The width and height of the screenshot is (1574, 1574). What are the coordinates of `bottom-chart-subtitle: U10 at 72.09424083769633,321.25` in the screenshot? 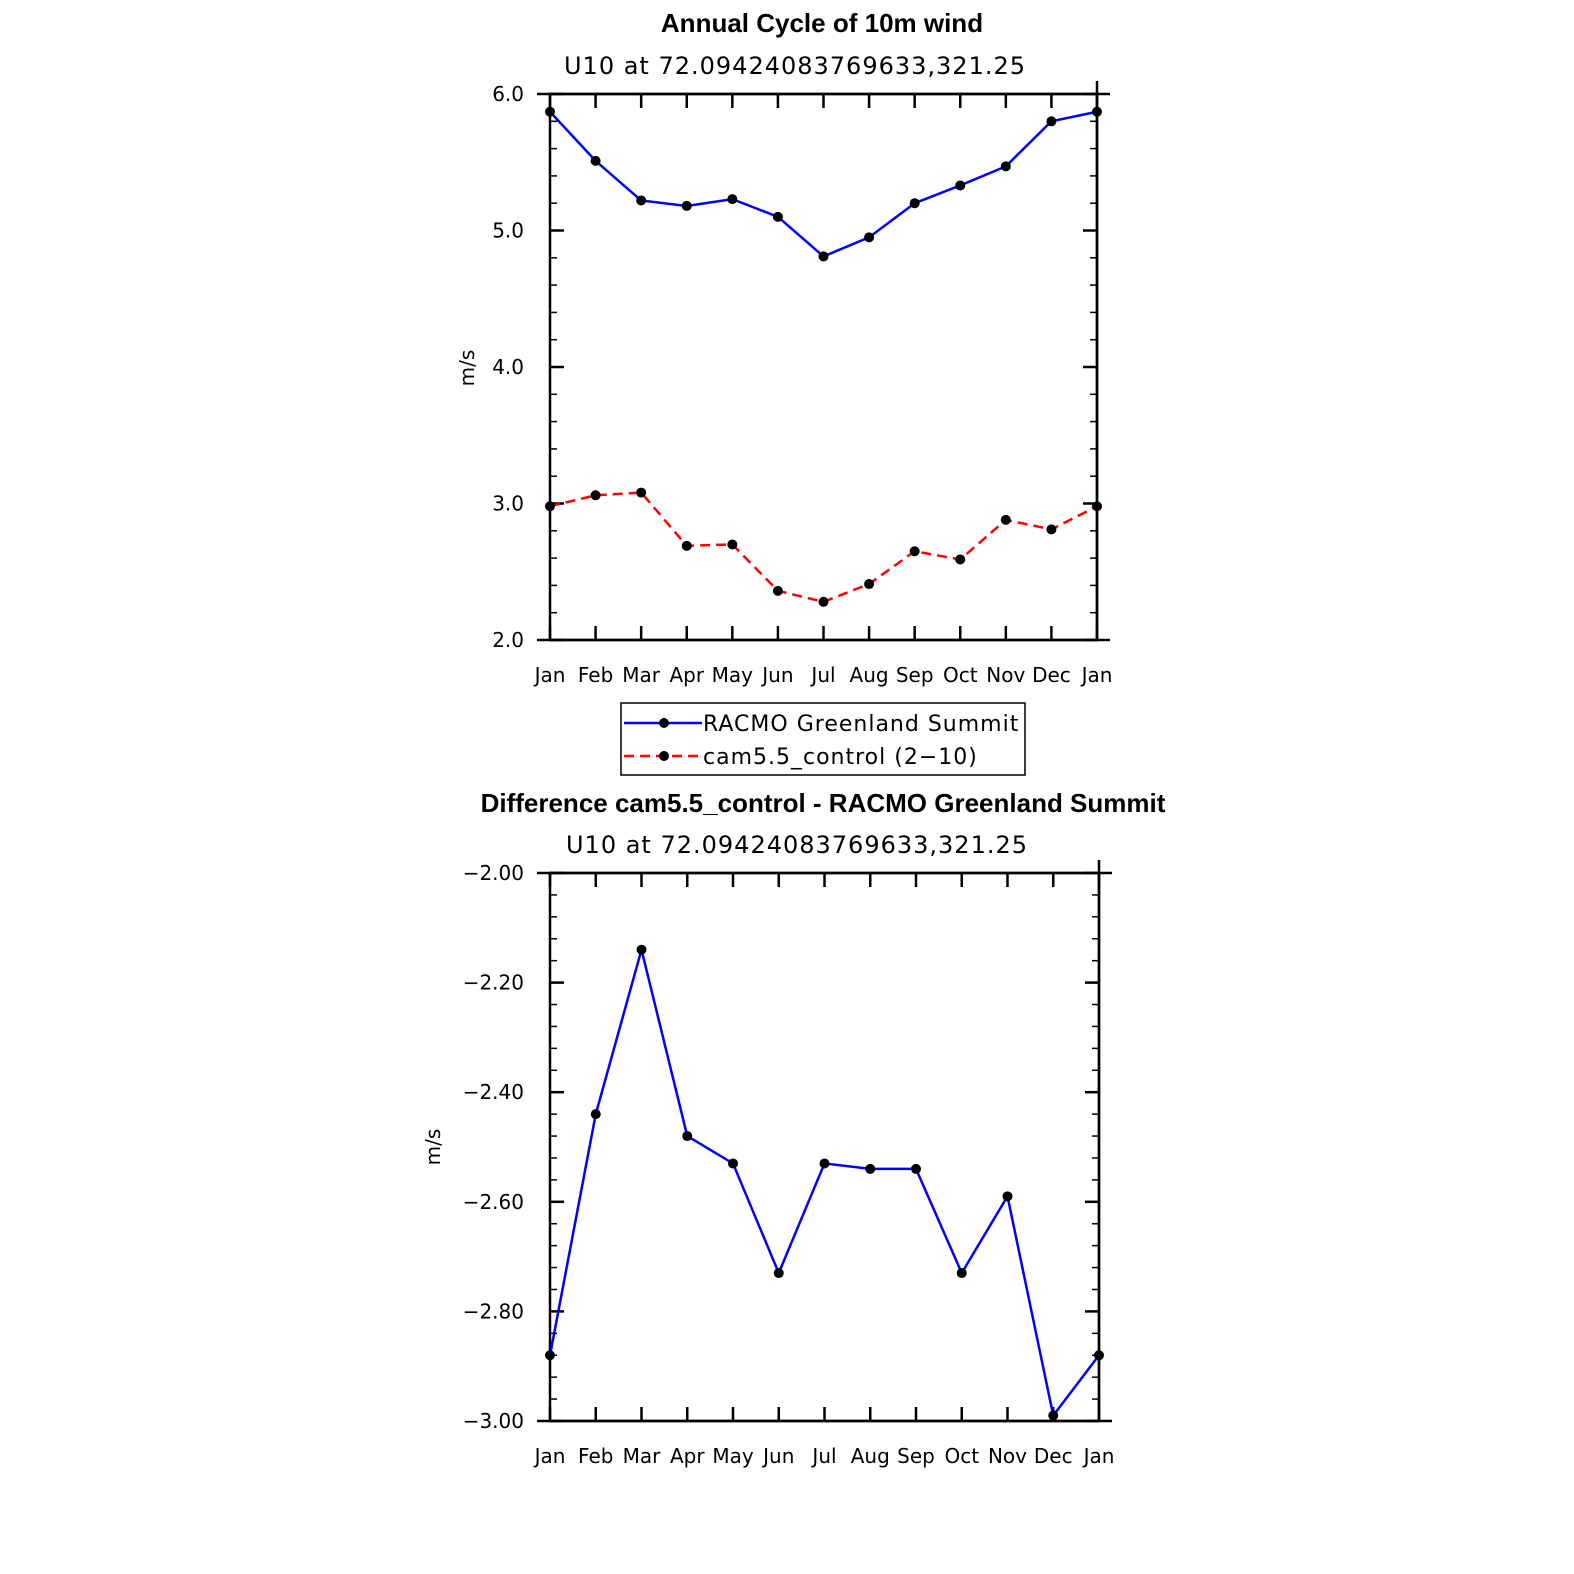 It's located at (797, 845).